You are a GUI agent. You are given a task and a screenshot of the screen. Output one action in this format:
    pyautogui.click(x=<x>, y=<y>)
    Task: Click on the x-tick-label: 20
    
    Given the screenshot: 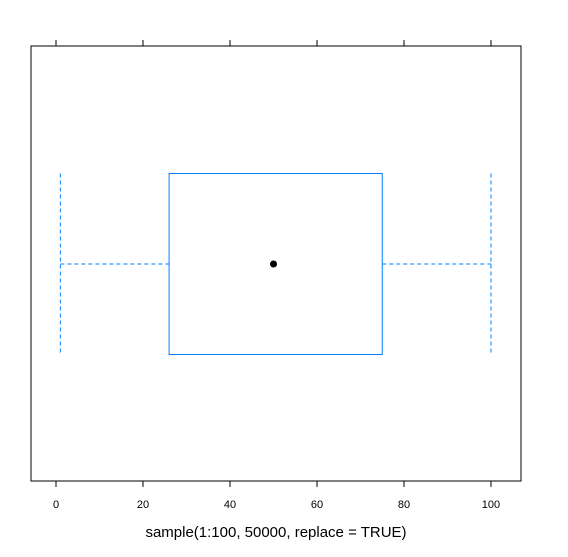 What is the action you would take?
    pyautogui.click(x=143, y=505)
    